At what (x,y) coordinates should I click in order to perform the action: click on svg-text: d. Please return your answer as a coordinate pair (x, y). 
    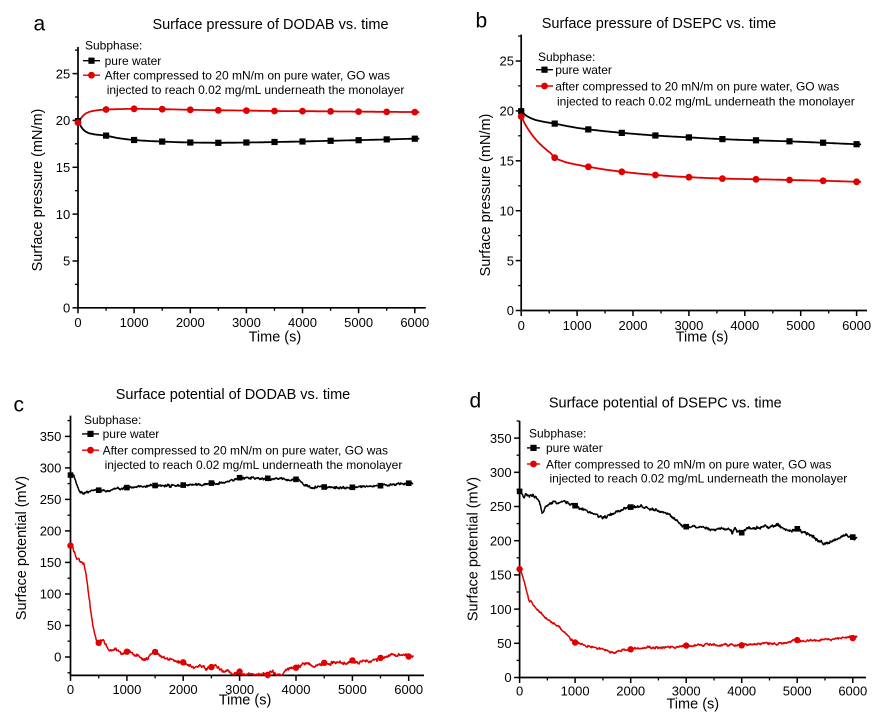
    Looking at the image, I should click on (476, 401).